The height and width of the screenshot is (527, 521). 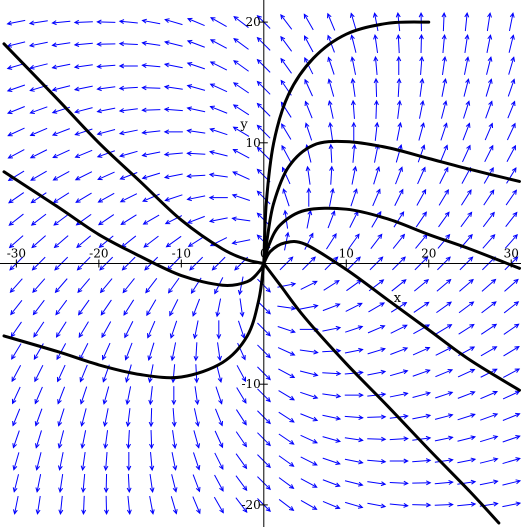 What do you see at coordinates (253, 143) in the screenshot?
I see `y-tick-label: 10` at bounding box center [253, 143].